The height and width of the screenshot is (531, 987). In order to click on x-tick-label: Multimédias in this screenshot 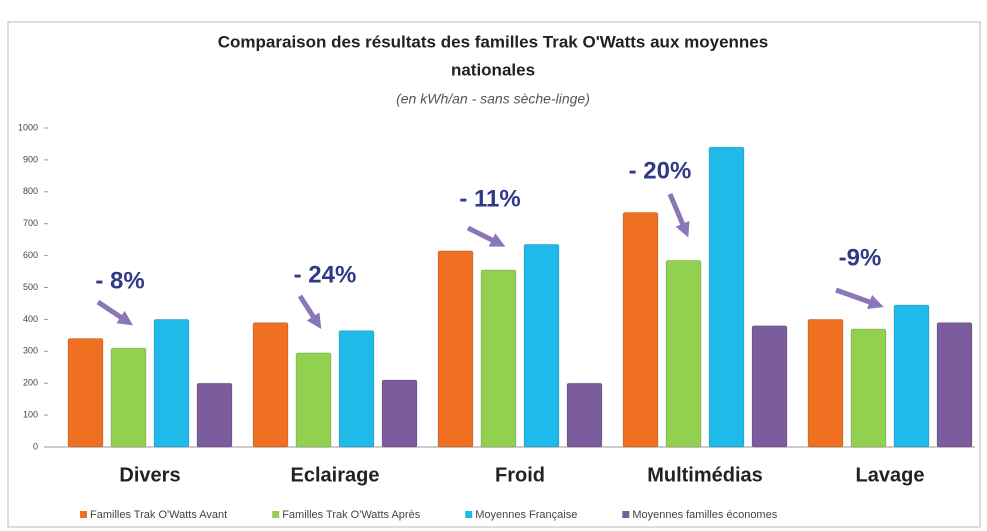, I will do `click(705, 475)`.